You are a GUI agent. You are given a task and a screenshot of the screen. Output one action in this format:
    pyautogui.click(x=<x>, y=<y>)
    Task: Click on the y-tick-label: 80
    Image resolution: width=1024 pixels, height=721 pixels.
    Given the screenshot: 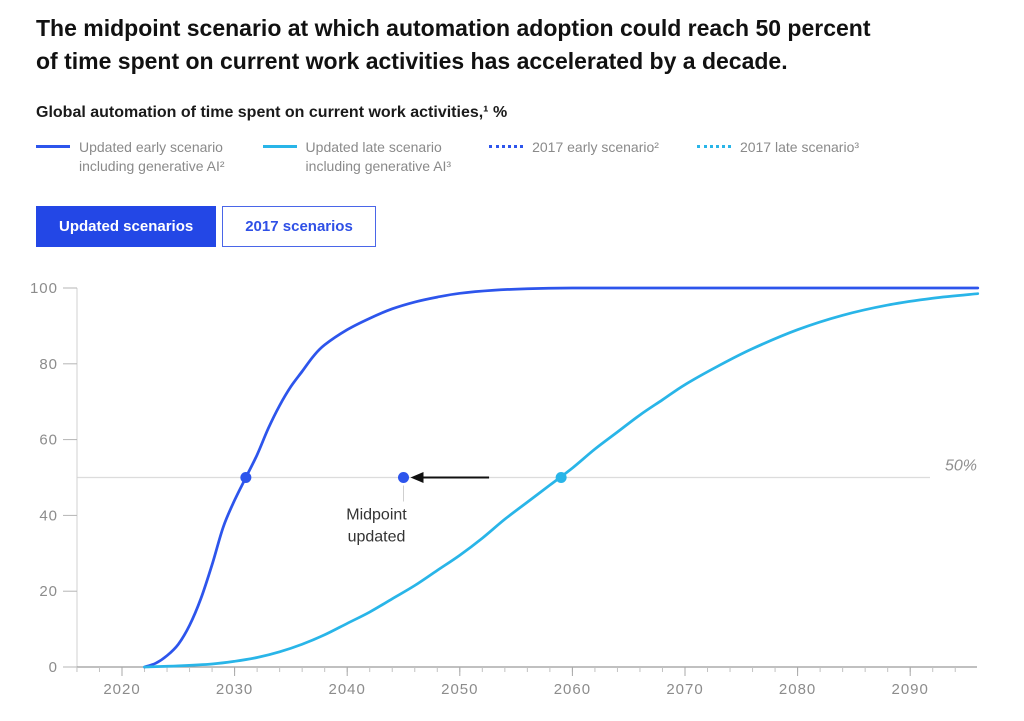 What is the action you would take?
    pyautogui.click(x=48, y=364)
    